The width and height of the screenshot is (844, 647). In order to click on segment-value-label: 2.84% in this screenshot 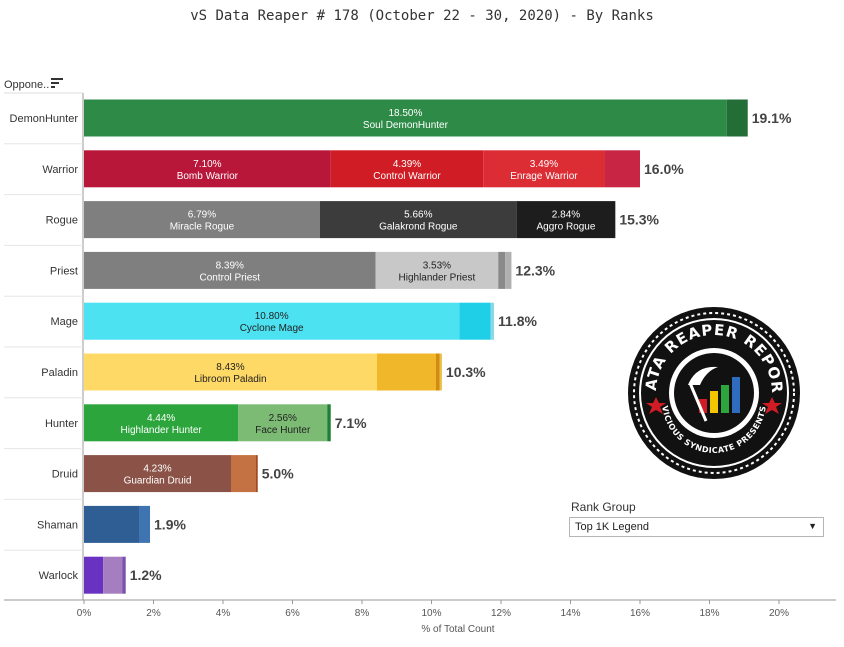, I will do `click(566, 215)`.